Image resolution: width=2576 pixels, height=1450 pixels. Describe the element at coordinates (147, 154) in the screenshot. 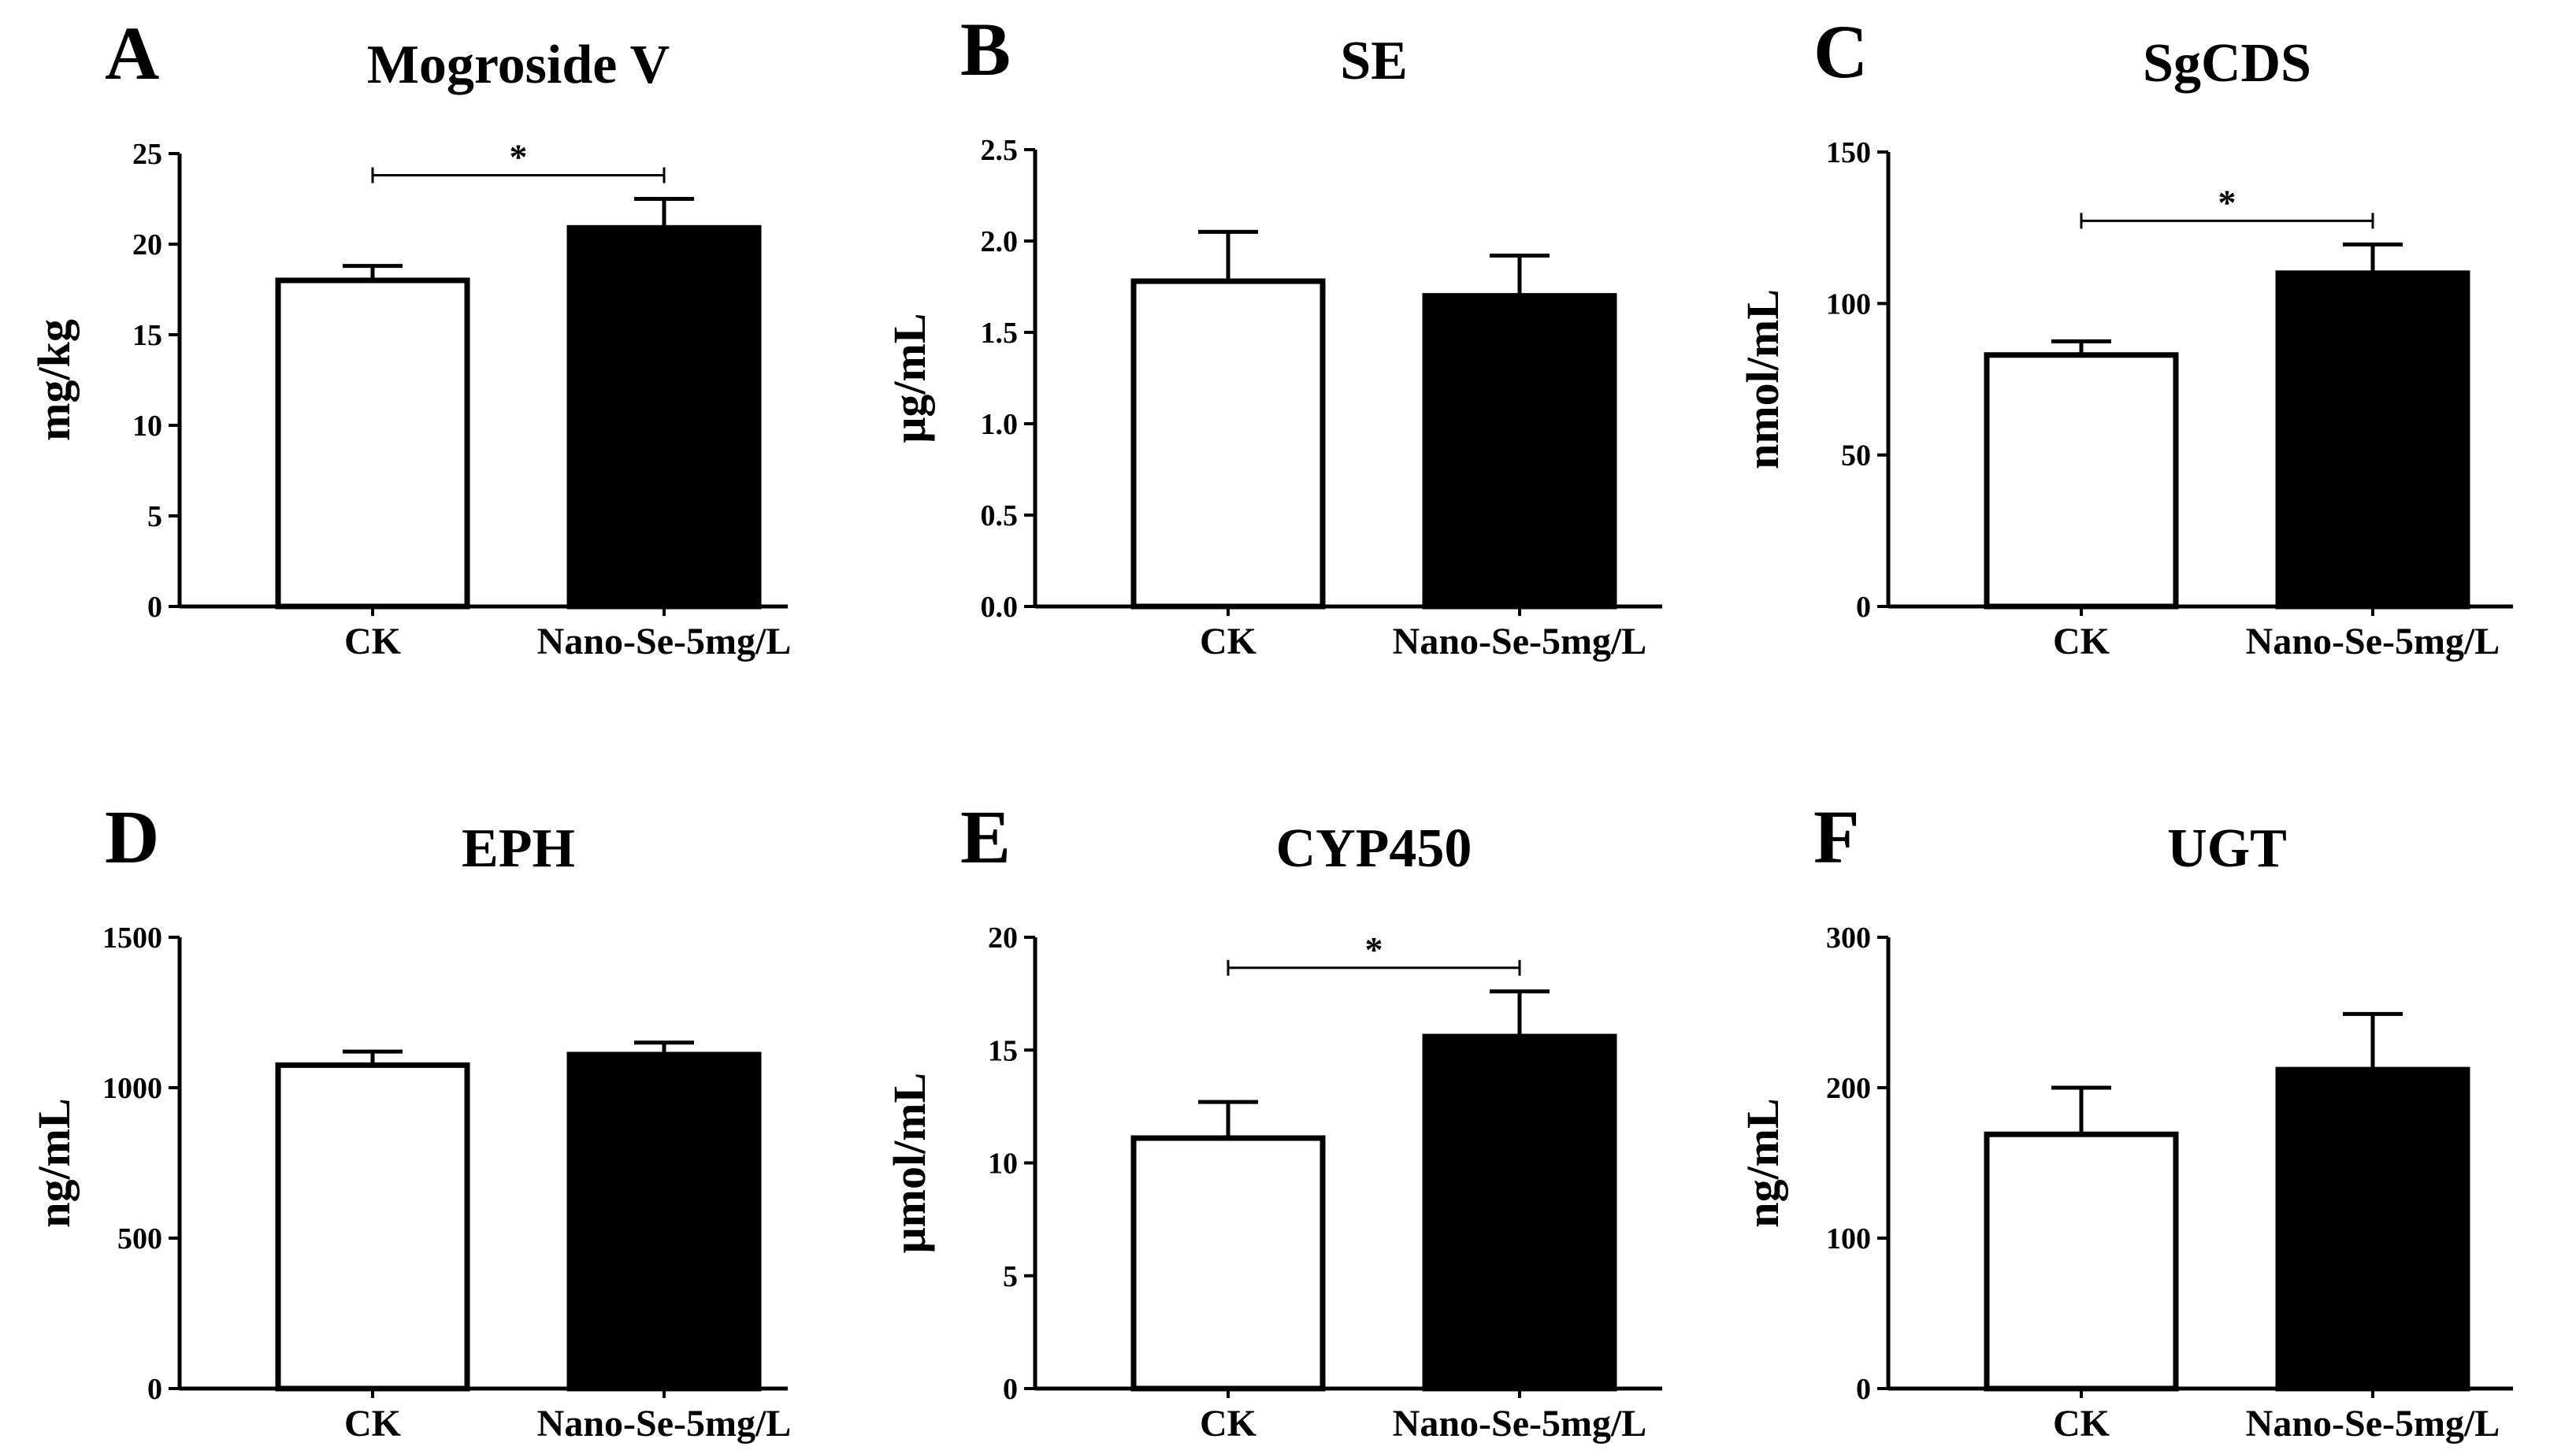

I see `y-tick-label: 25` at that location.